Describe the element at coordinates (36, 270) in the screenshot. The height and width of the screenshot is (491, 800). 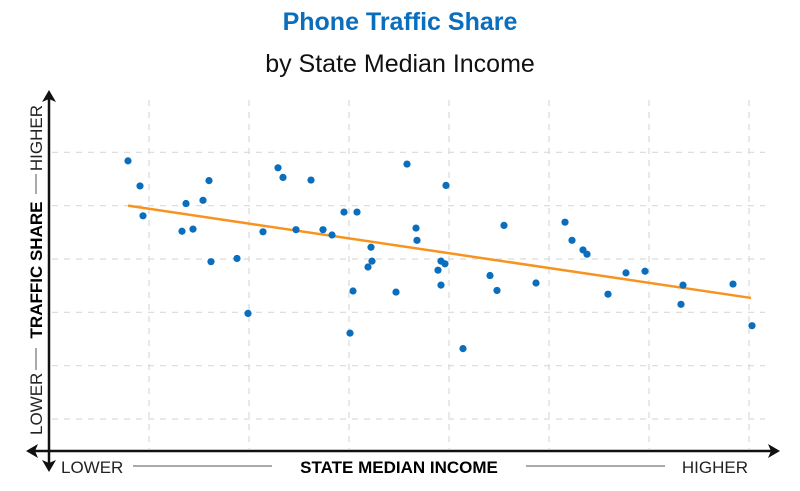
I see `y-axis-label: TRAFFIC SHARE` at that location.